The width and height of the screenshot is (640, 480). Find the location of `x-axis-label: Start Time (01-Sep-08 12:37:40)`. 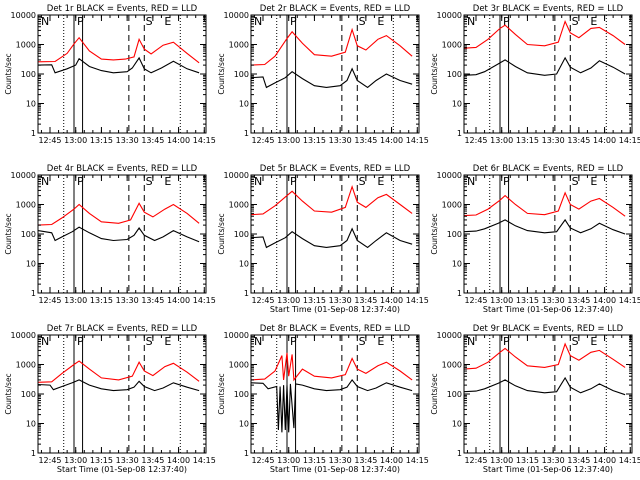

x-axis-label: Start Time (01-Sep-08 12:37:40) is located at coordinates (122, 469).